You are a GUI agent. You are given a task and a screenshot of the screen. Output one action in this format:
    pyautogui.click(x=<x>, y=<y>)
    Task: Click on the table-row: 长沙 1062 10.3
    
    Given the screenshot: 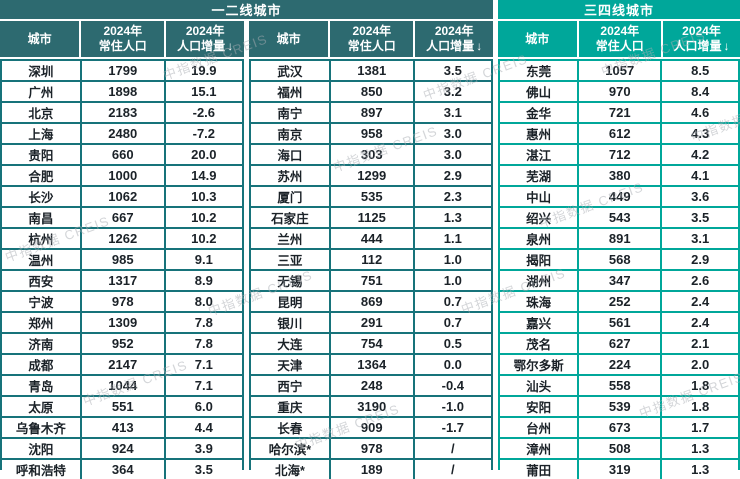 What is the action you would take?
    pyautogui.click(x=122, y=196)
    